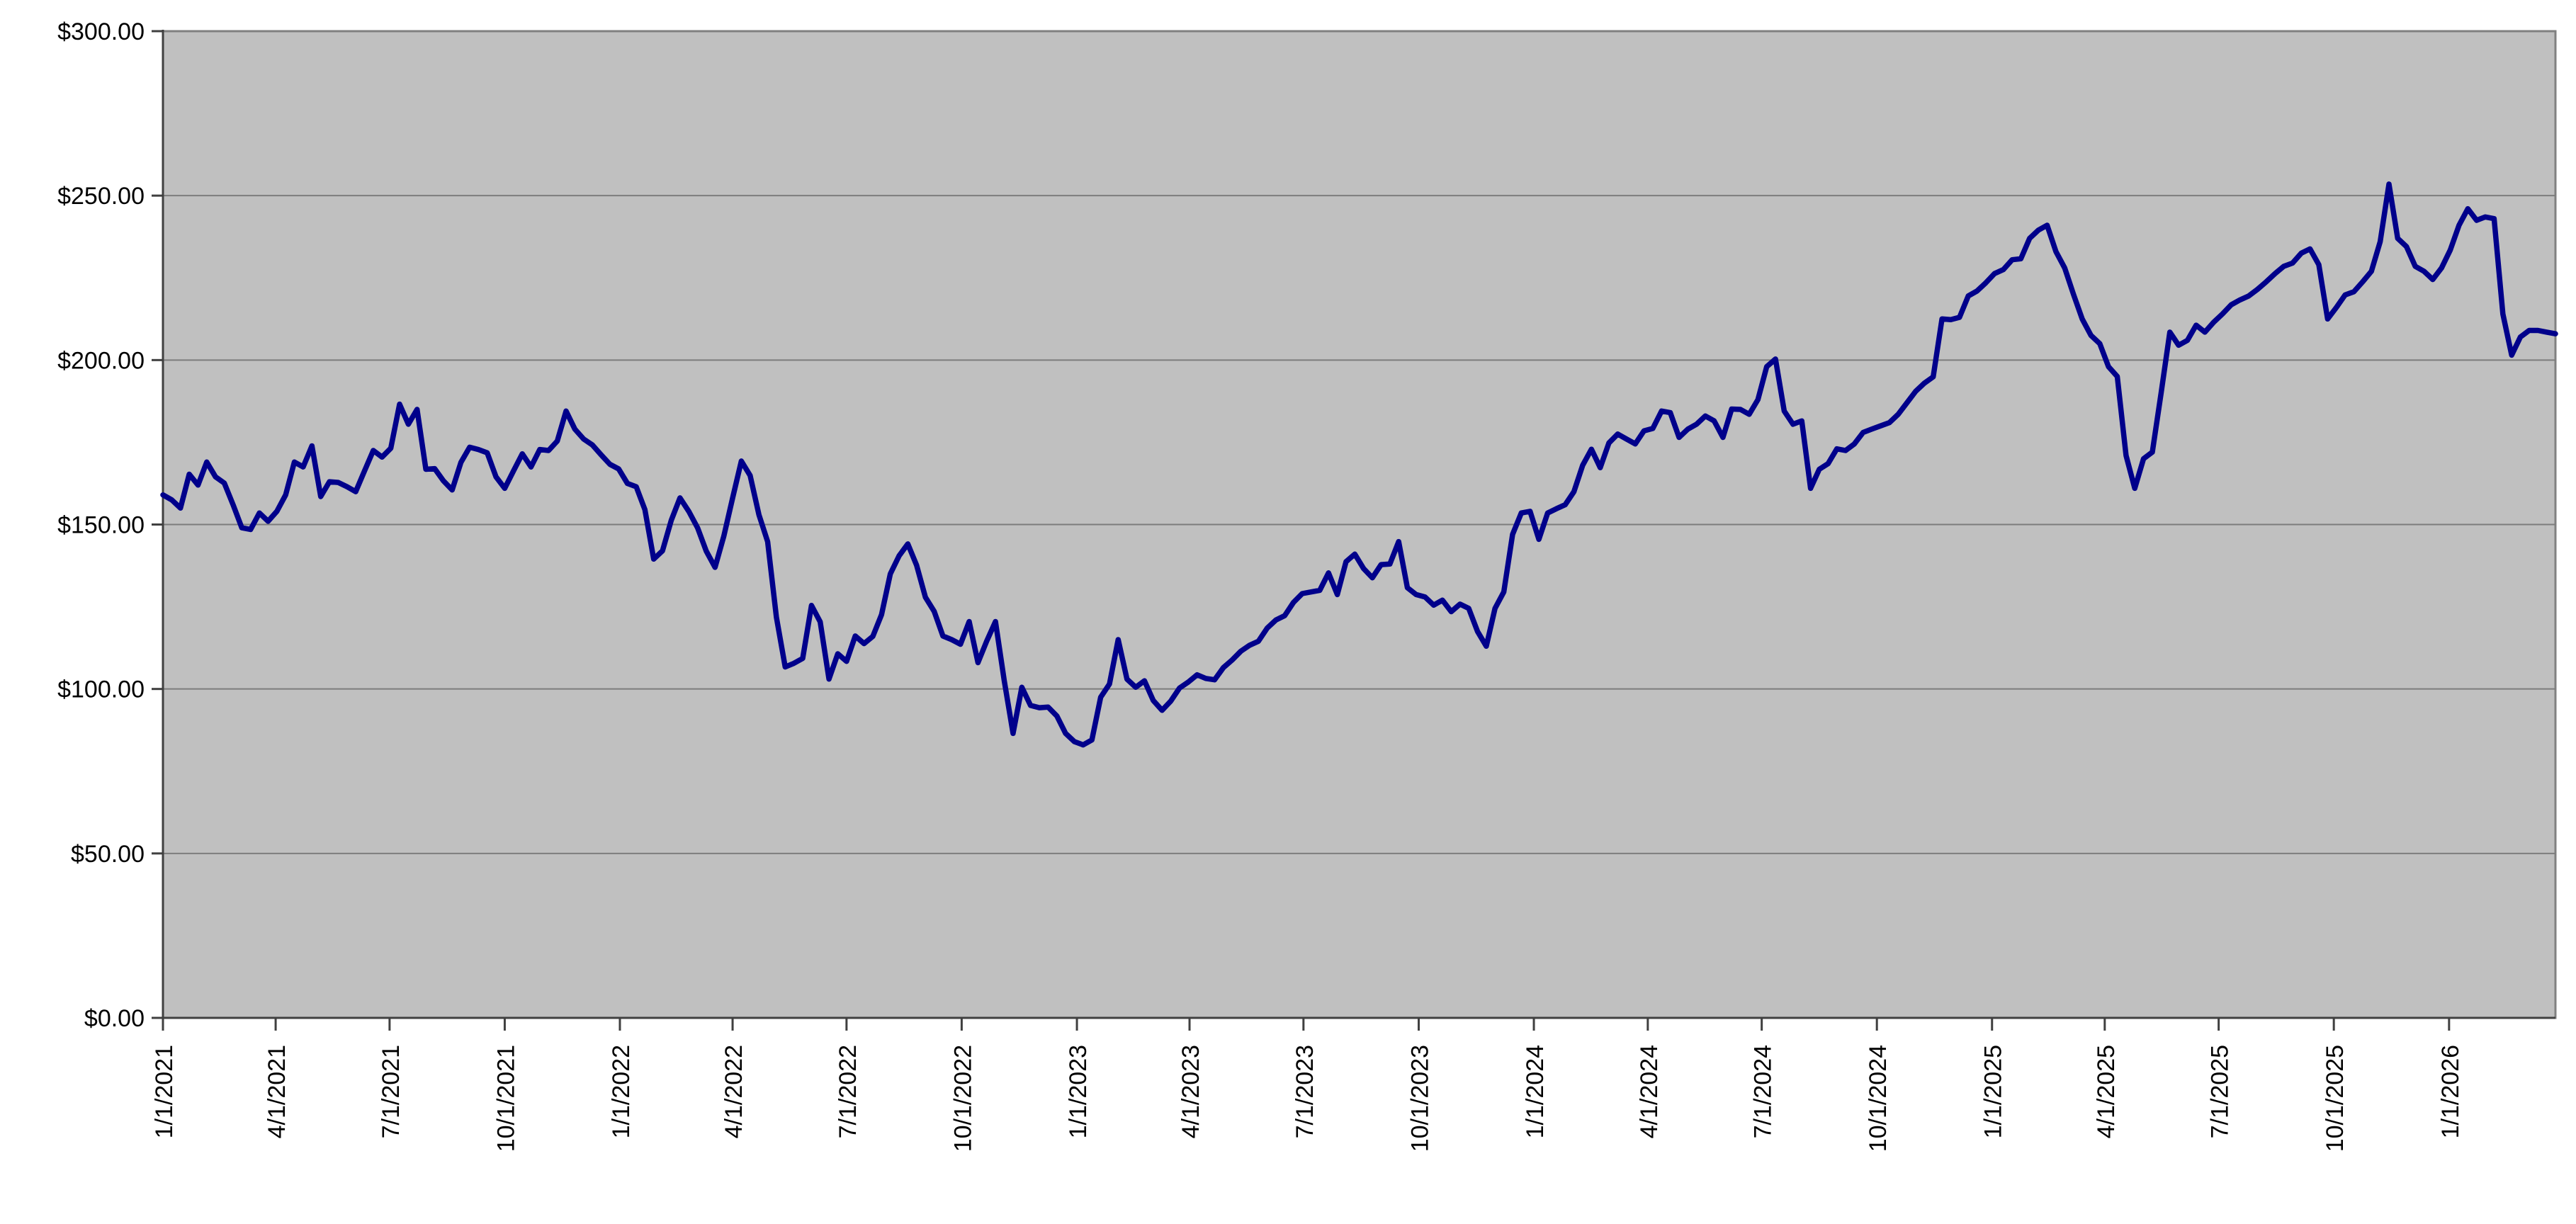 The image size is (2576, 1224). I want to click on y-tick-label: $250.00, so click(101, 197).